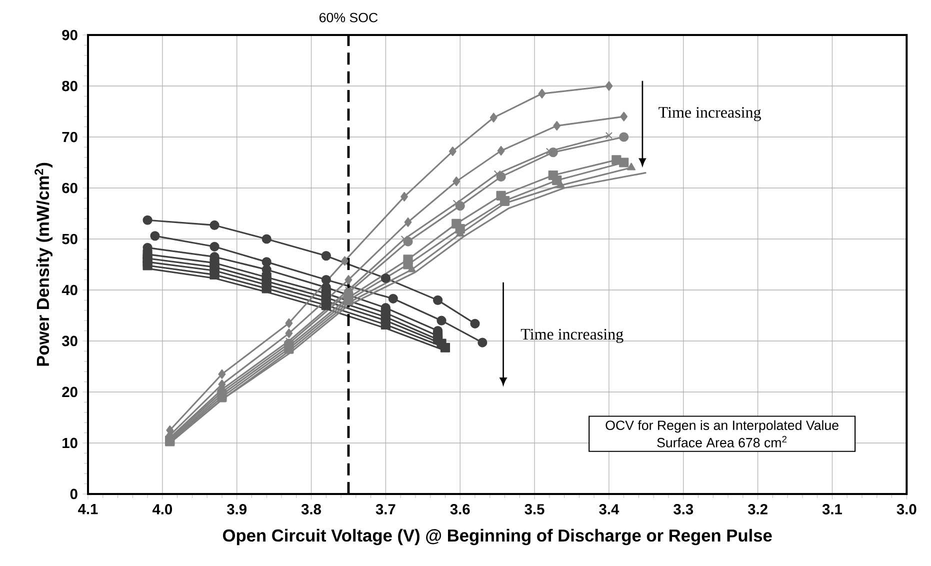 The image size is (931, 566). Describe the element at coordinates (70, 86) in the screenshot. I see `y-tick-label: 80` at that location.